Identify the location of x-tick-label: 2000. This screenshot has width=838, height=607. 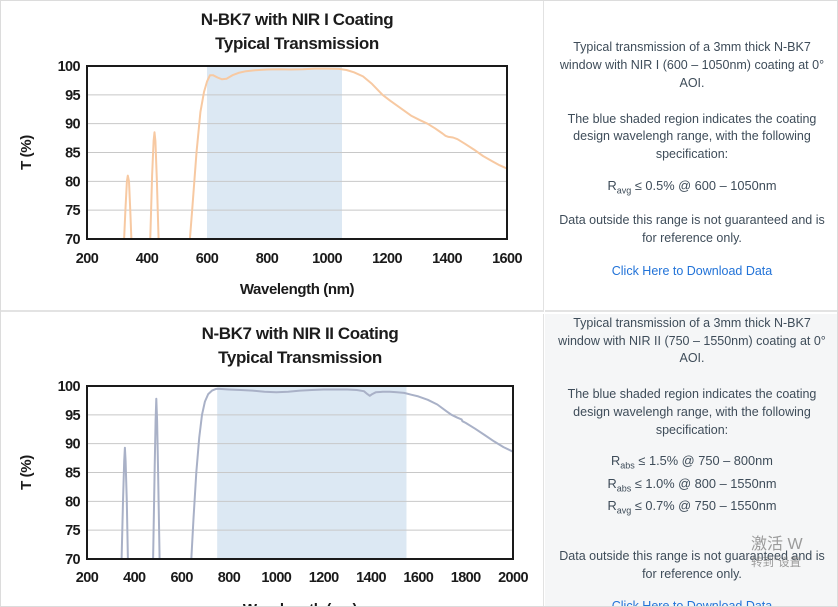
(513, 578).